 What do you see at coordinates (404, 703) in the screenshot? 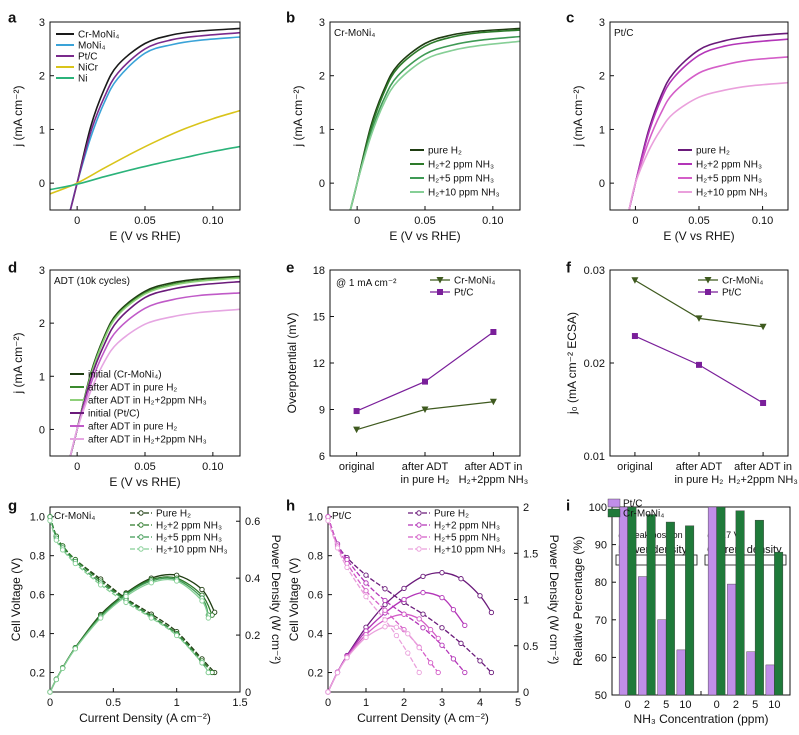
I see `x-tick-label: 2` at bounding box center [404, 703].